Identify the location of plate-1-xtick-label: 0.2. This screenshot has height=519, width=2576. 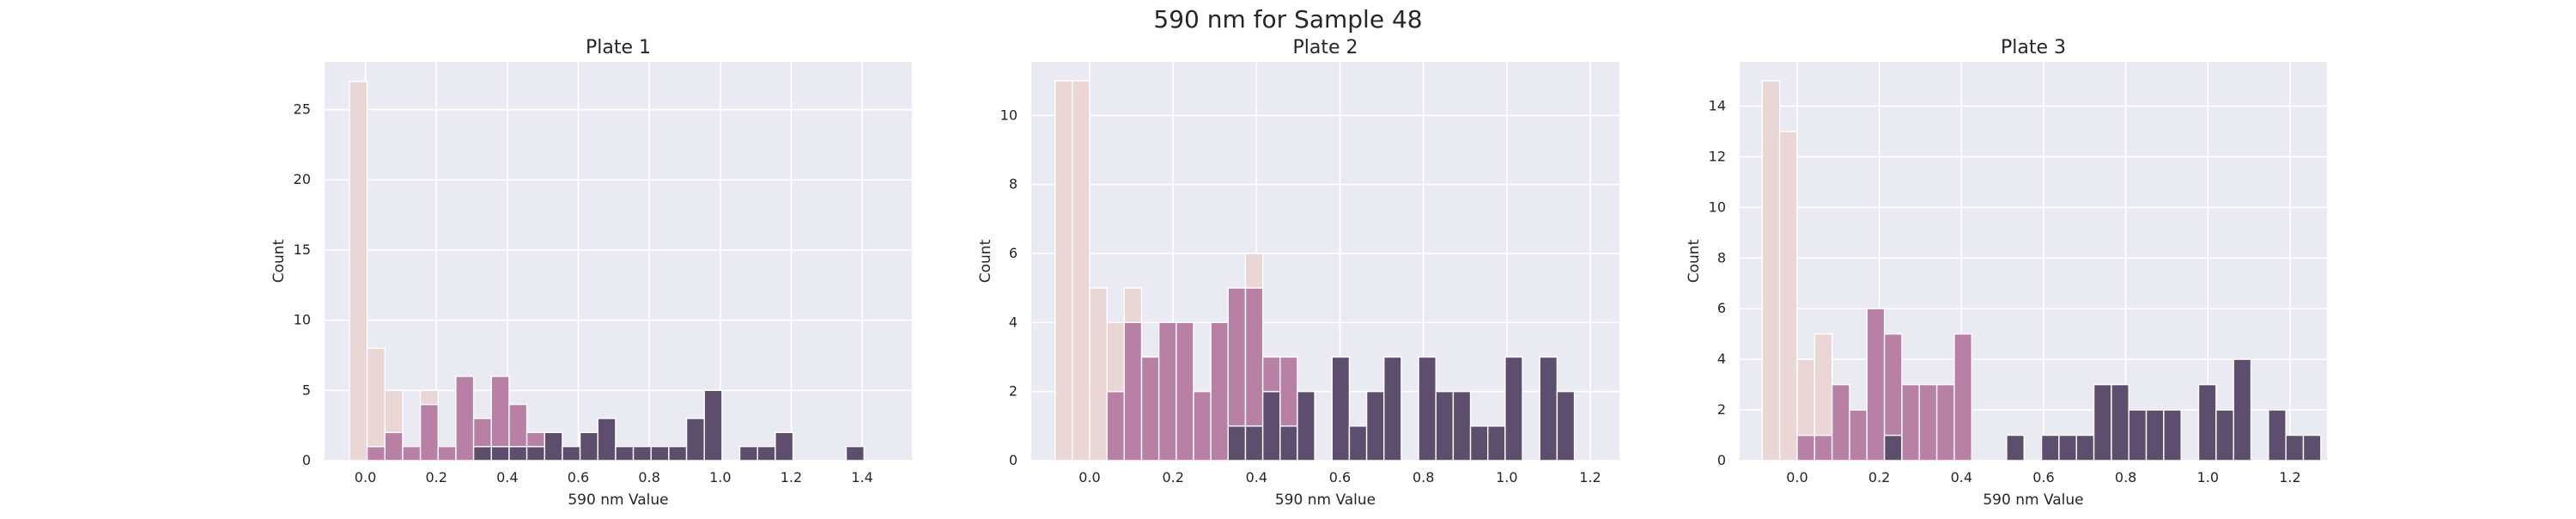
(436, 477).